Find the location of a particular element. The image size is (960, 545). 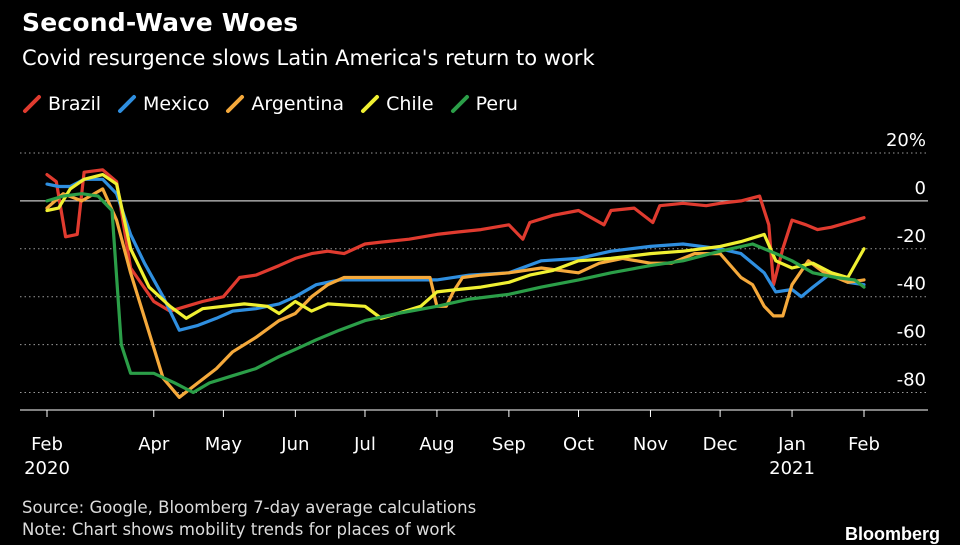

chart-title: Second-Wave Woes is located at coordinates (160, 22).